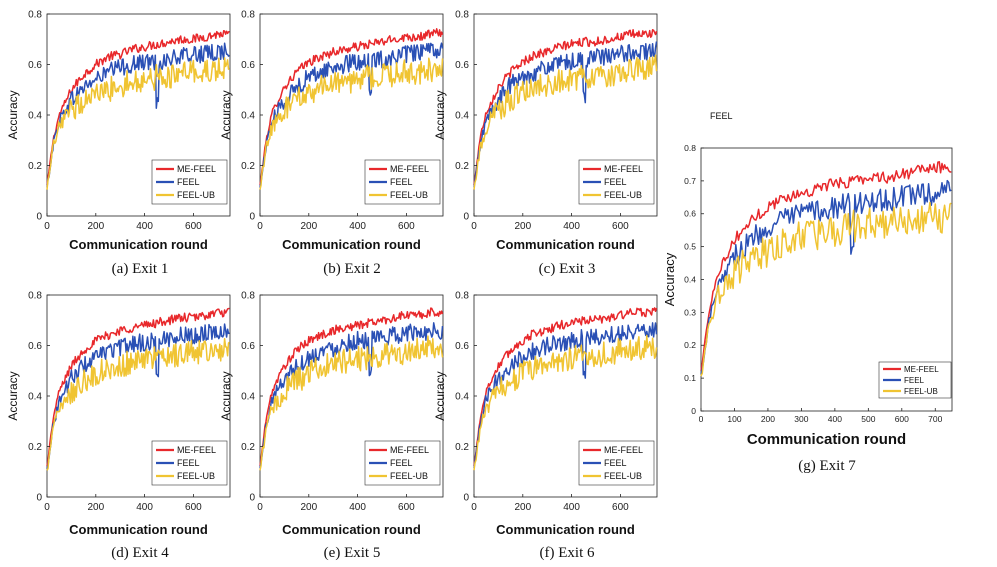 This screenshot has height=567, width=997. What do you see at coordinates (827, 466) in the screenshot?
I see `subfigure-caption: (g) Exit 7` at bounding box center [827, 466].